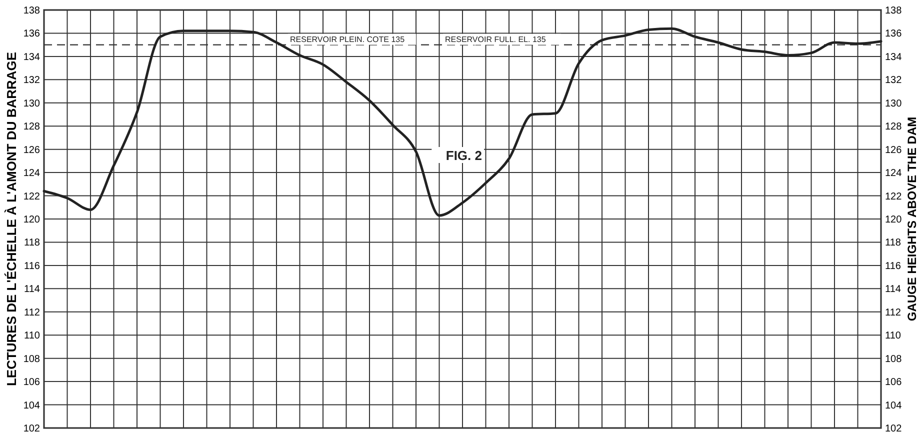 The height and width of the screenshot is (434, 921). I want to click on y-tick-label: 126, so click(31, 150).